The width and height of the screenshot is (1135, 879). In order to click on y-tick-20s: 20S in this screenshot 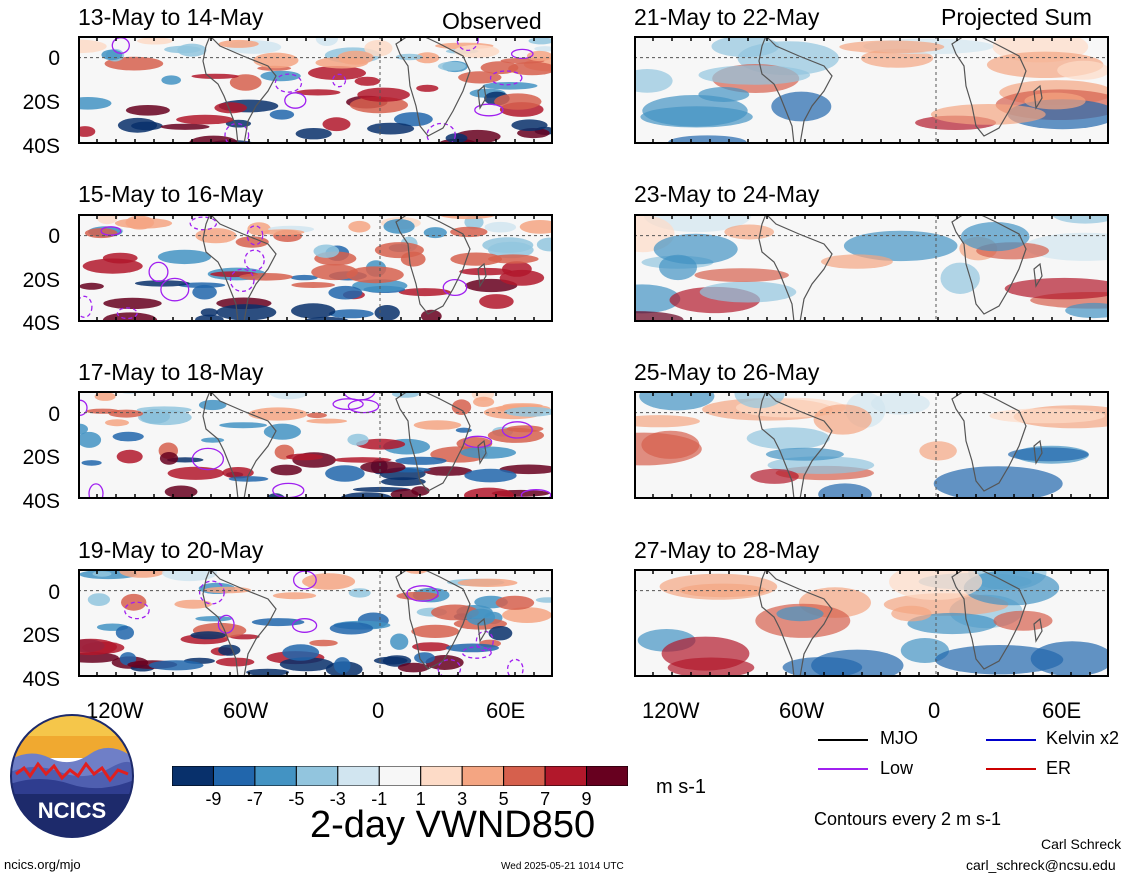, I will do `click(41, 457)`.